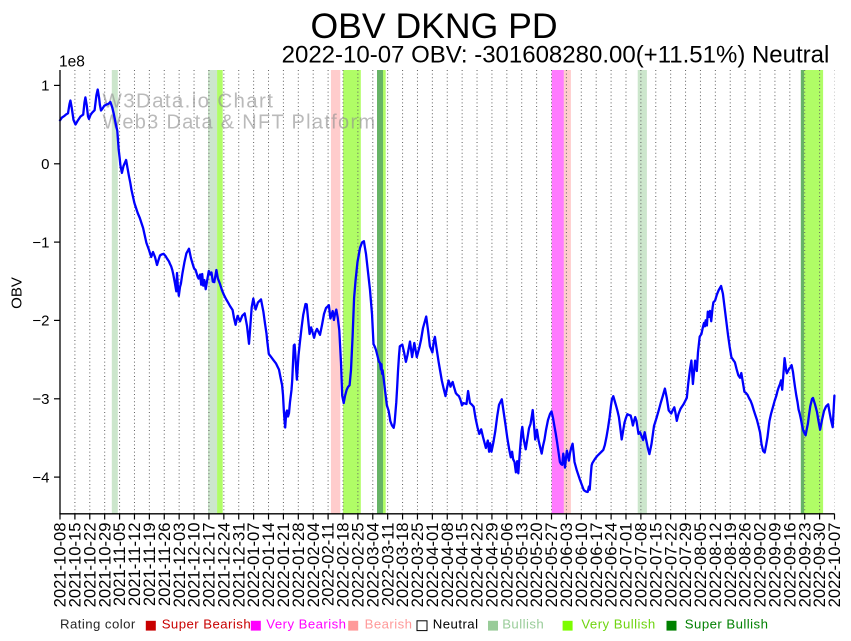 The width and height of the screenshot is (851, 641). Describe the element at coordinates (253, 565) in the screenshot. I see `svg-text: 2022-01-07` at that location.